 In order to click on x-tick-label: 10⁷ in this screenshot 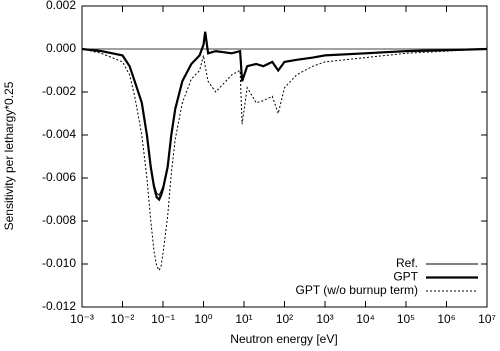, I will do `click(487, 319)`.